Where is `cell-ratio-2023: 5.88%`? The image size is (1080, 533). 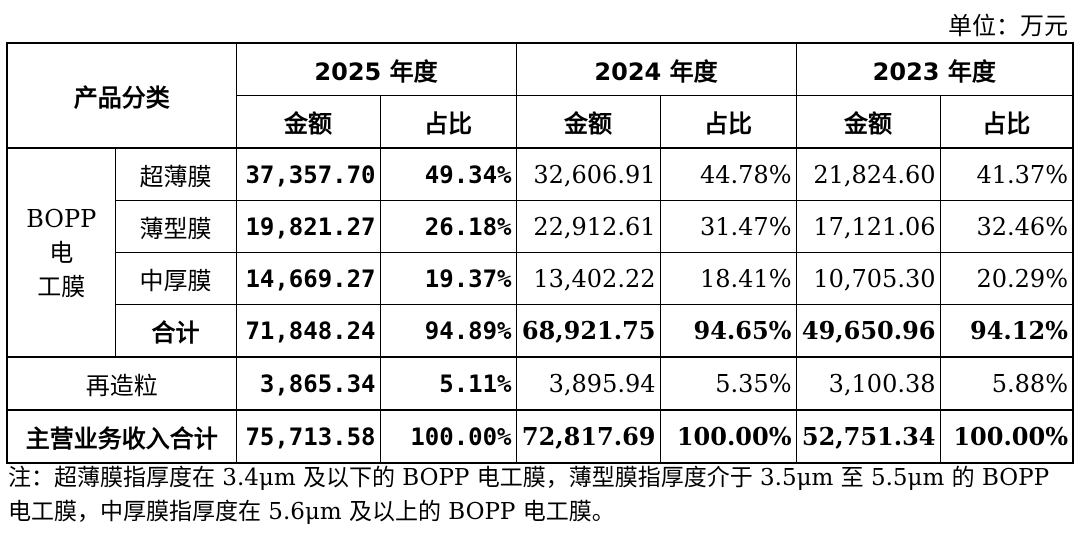 cell-ratio-2023: 5.88% is located at coordinates (1006, 383).